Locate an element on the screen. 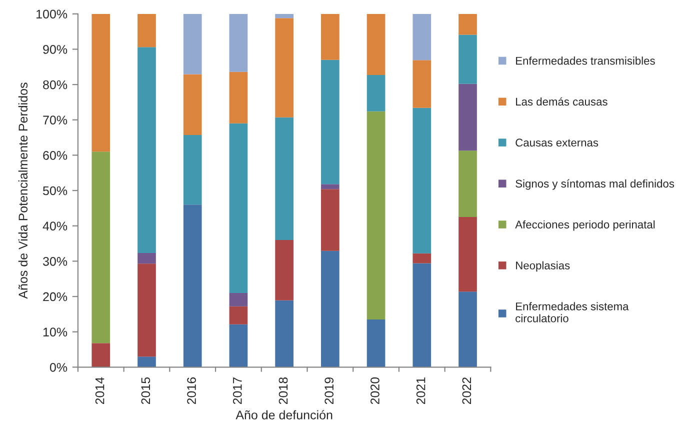 The image size is (696, 434). x-tick-label: 2021 is located at coordinates (421, 390).